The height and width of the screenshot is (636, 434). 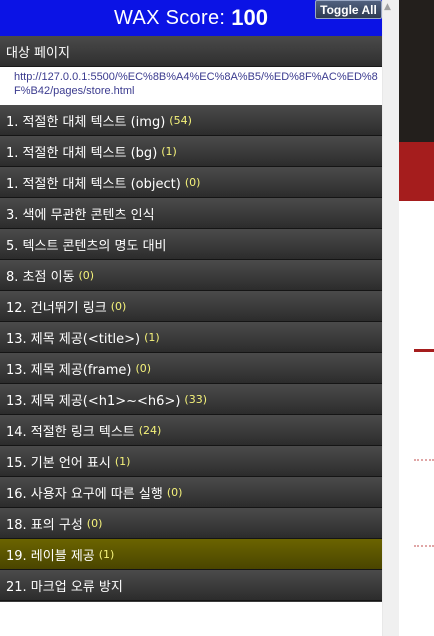 I want to click on checklist-item-label: 13. 제목 제공(<h1>~<h6>), so click(x=93, y=401).